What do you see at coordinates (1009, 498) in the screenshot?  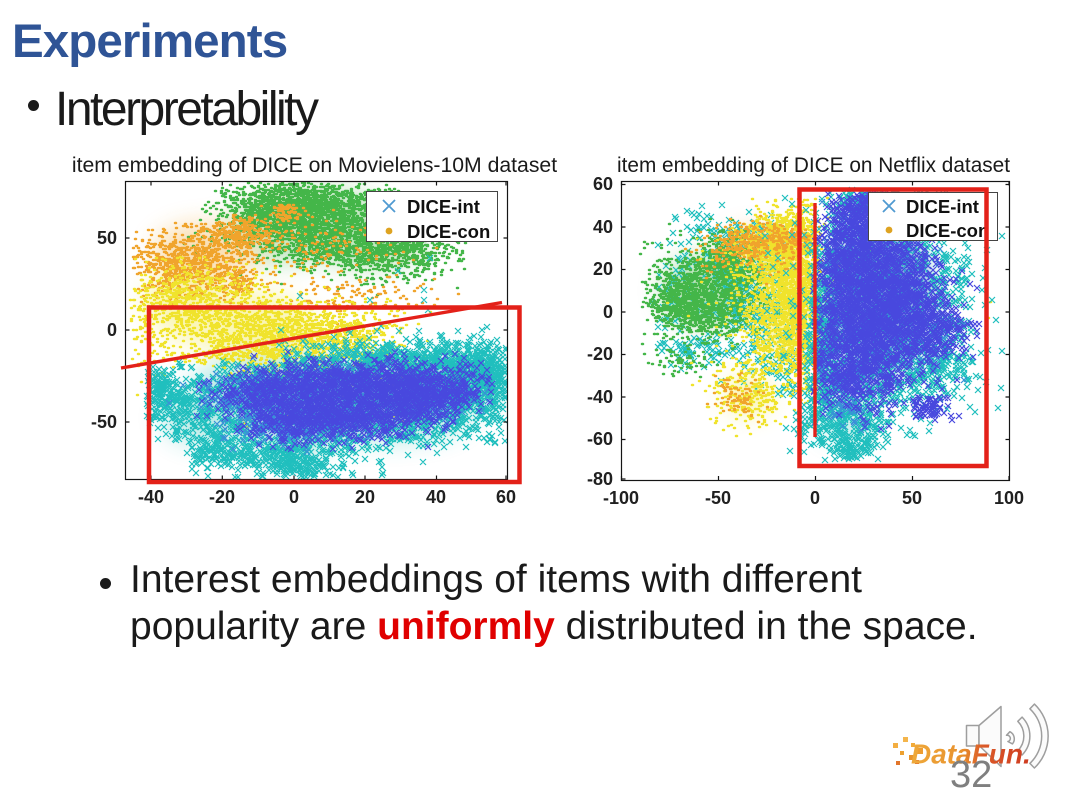 I see `svg-text: 100` at bounding box center [1009, 498].